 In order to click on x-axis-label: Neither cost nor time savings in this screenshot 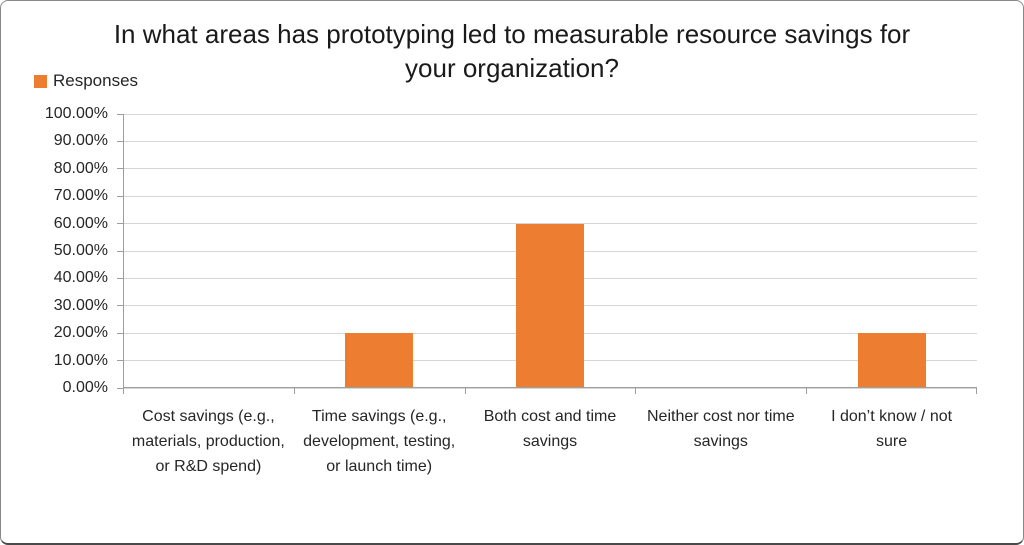, I will do `click(720, 429)`.